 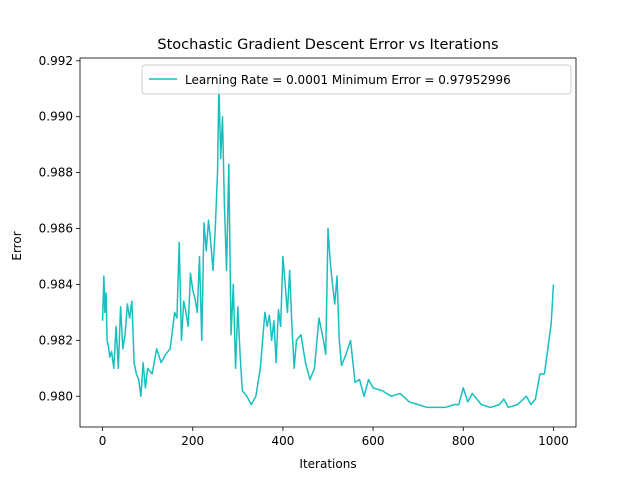 I want to click on legend-box, so click(x=356, y=79).